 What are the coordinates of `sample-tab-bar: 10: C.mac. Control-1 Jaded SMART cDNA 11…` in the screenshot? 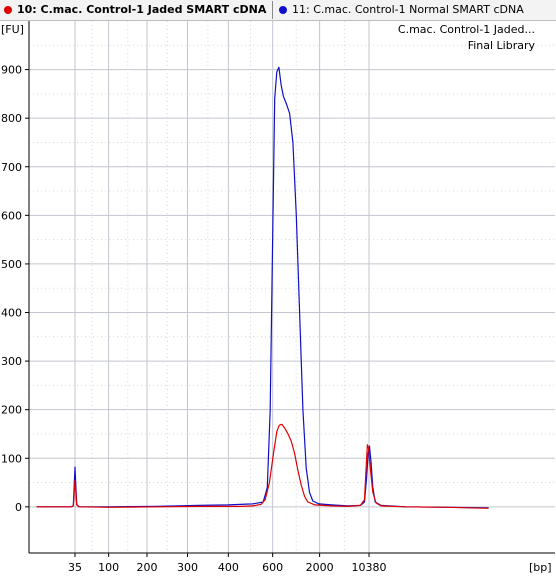 It's located at (278, 10).